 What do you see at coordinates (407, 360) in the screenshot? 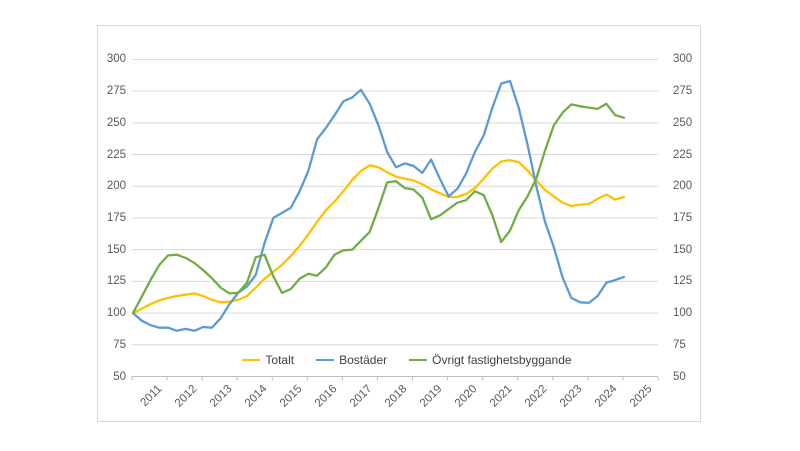
I see `chart-legend: Totalt Bostäder Övrigt fastighetsbyggande` at bounding box center [407, 360].